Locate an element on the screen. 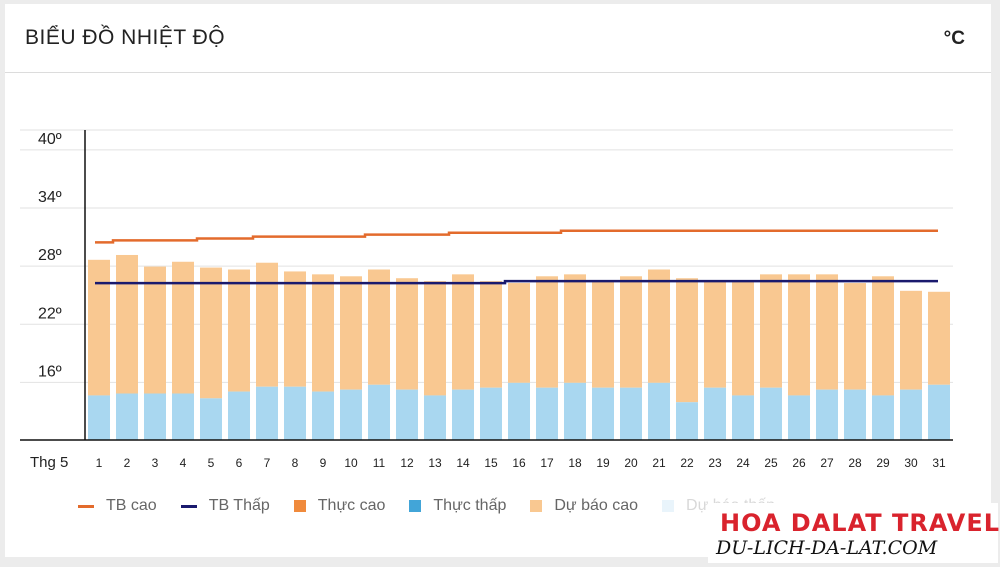 This screenshot has height=567, width=1000. y-tick-label: 22º is located at coordinates (50, 313).